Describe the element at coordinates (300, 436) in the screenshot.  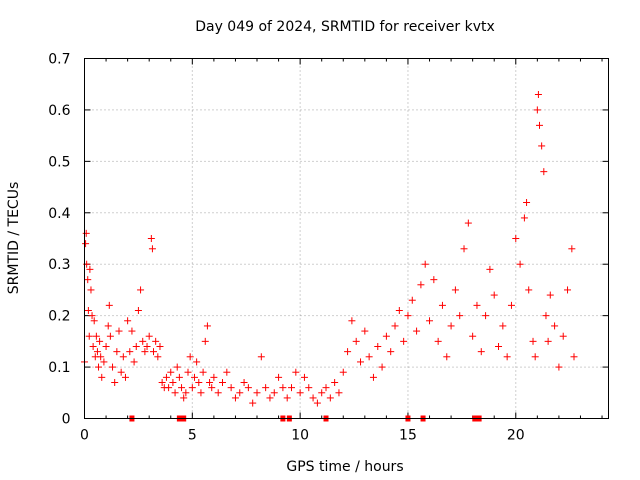
I see `x-tick-label: 10` at that location.